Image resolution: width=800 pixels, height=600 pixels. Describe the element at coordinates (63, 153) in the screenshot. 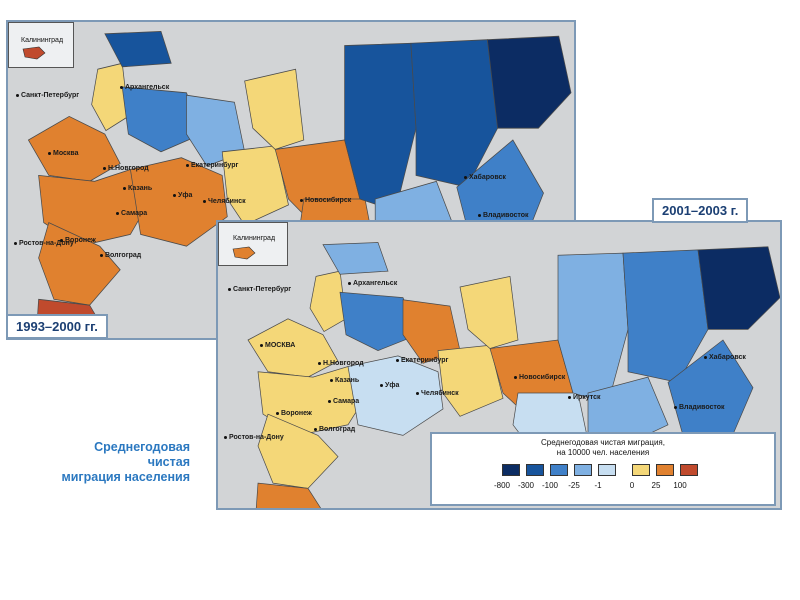

I see `city-label: Москва` at that location.